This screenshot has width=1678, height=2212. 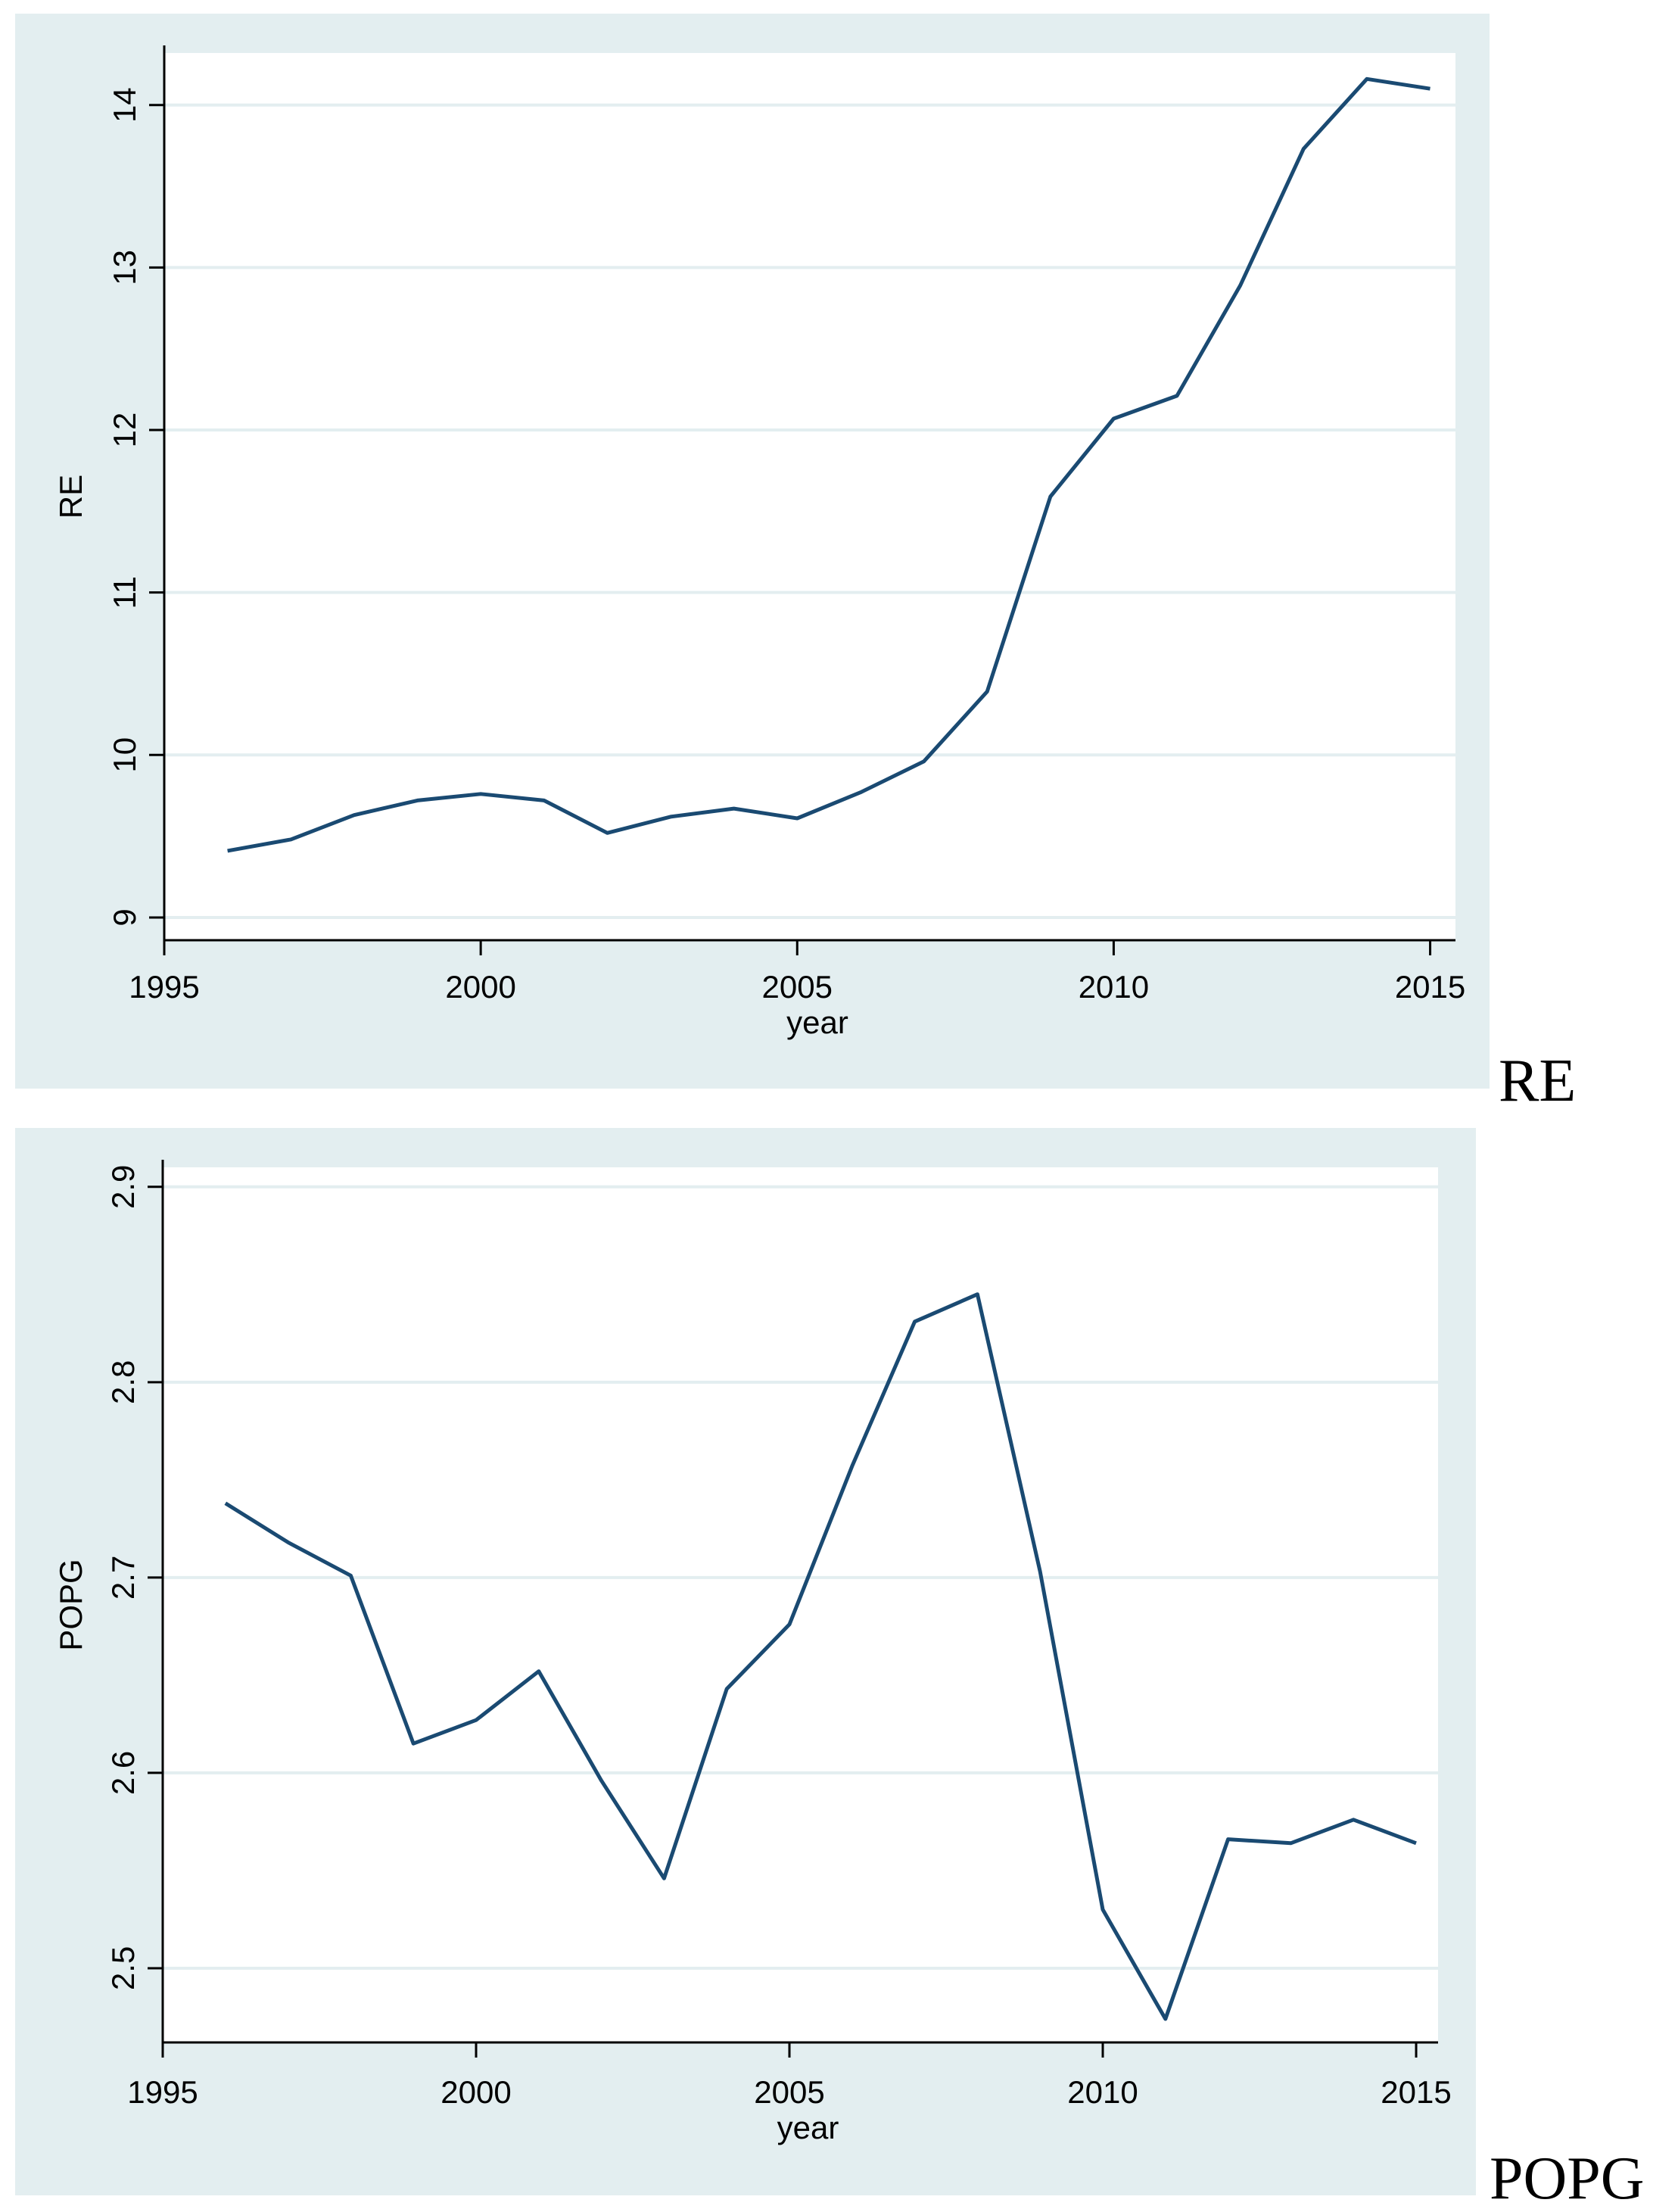 What do you see at coordinates (1567, 2178) in the screenshot?
I see `chart-popg-caption: POPG` at bounding box center [1567, 2178].